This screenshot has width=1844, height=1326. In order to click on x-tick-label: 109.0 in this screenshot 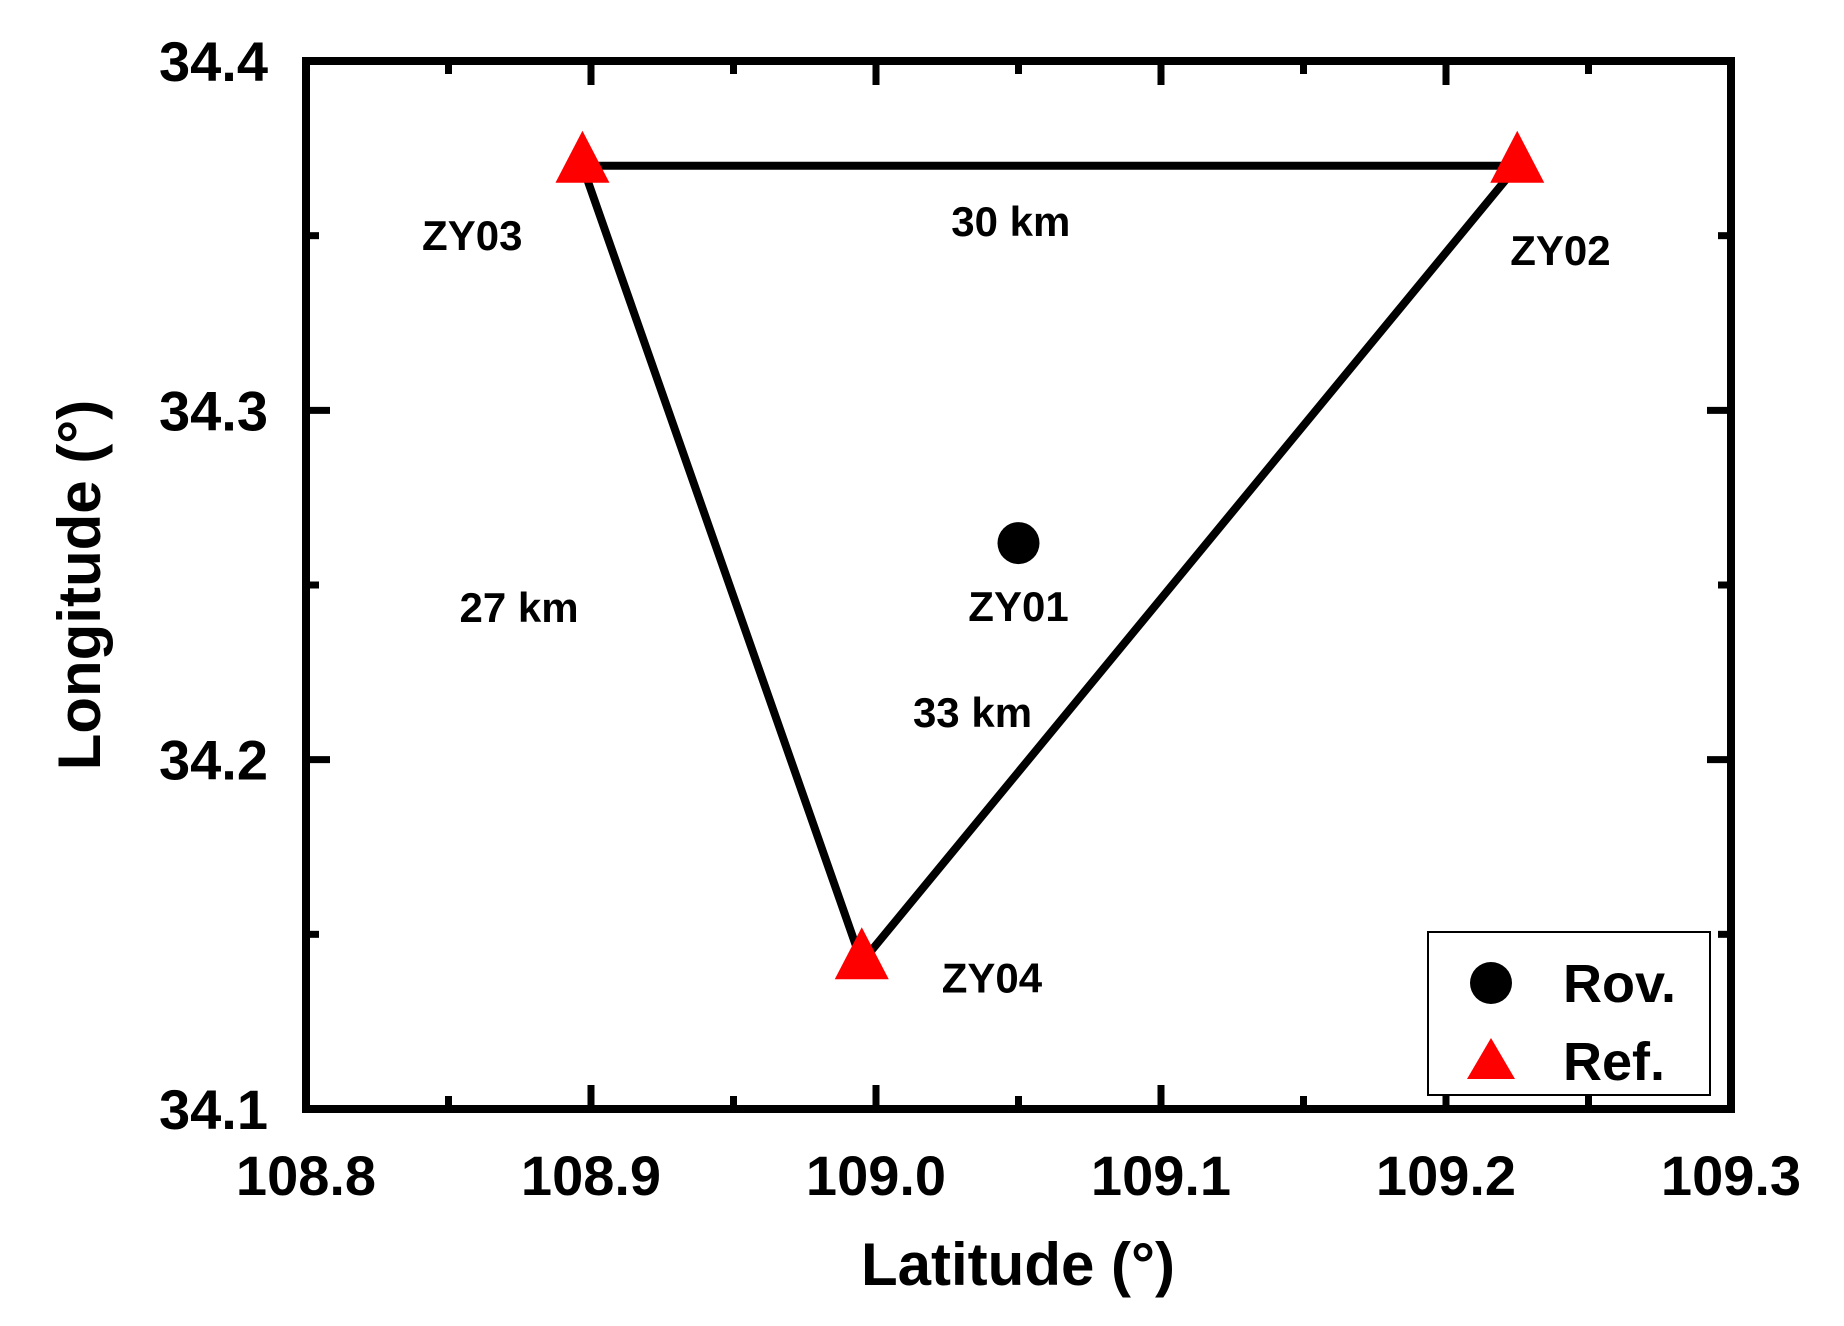, I will do `click(876, 1175)`.